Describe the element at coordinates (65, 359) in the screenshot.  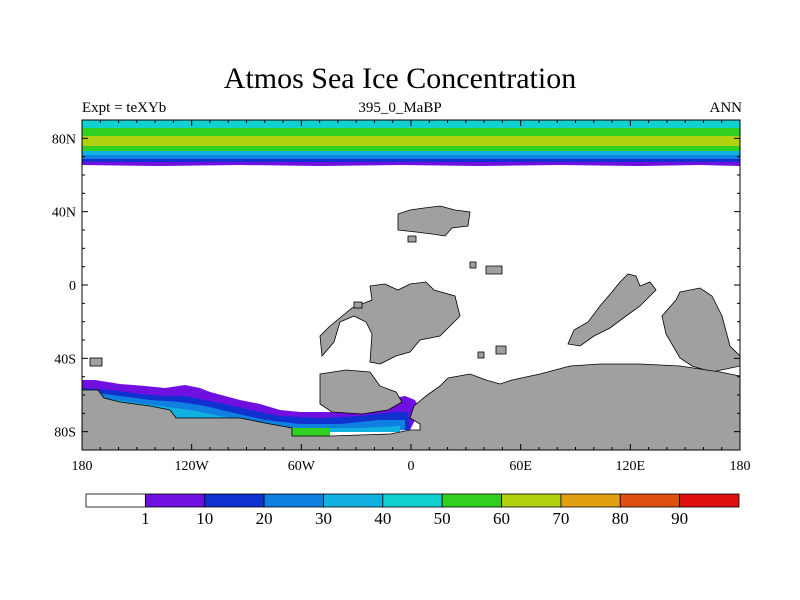
I see `y-tick-label: 40S` at that location.